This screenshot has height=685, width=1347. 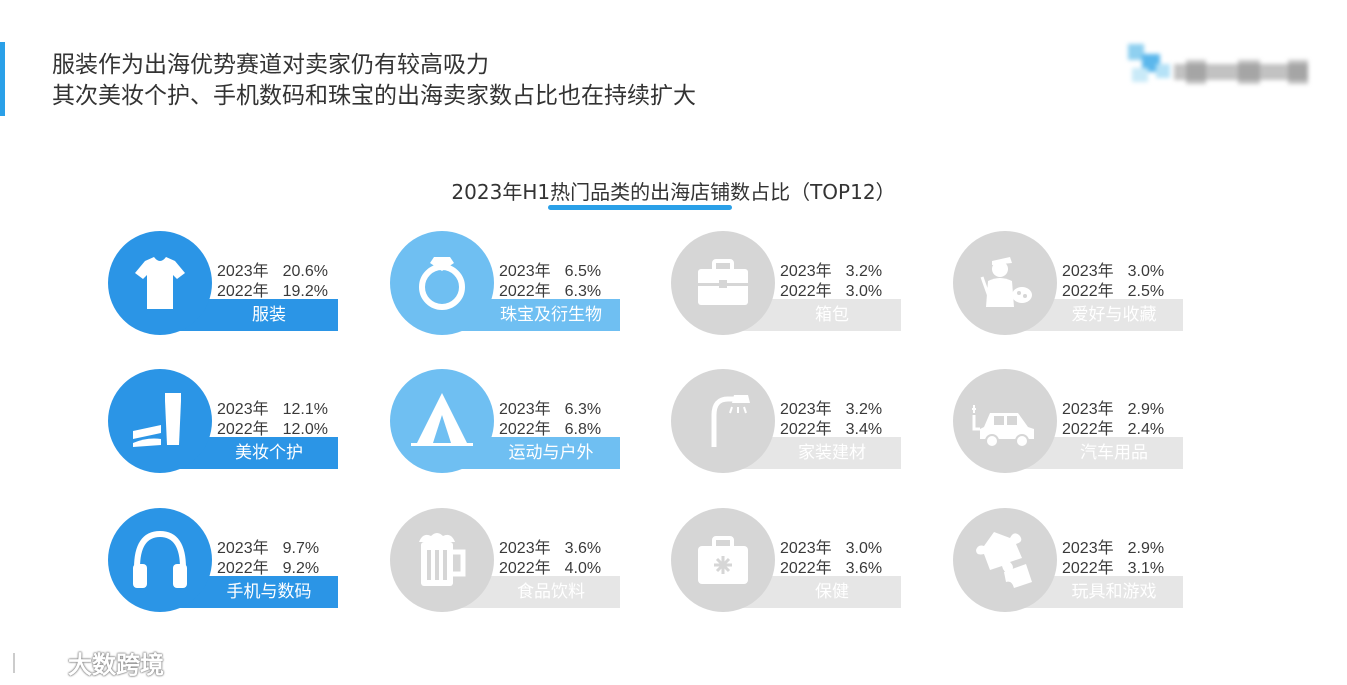 What do you see at coordinates (583, 409) in the screenshot?
I see `value-2023: 6.3%` at bounding box center [583, 409].